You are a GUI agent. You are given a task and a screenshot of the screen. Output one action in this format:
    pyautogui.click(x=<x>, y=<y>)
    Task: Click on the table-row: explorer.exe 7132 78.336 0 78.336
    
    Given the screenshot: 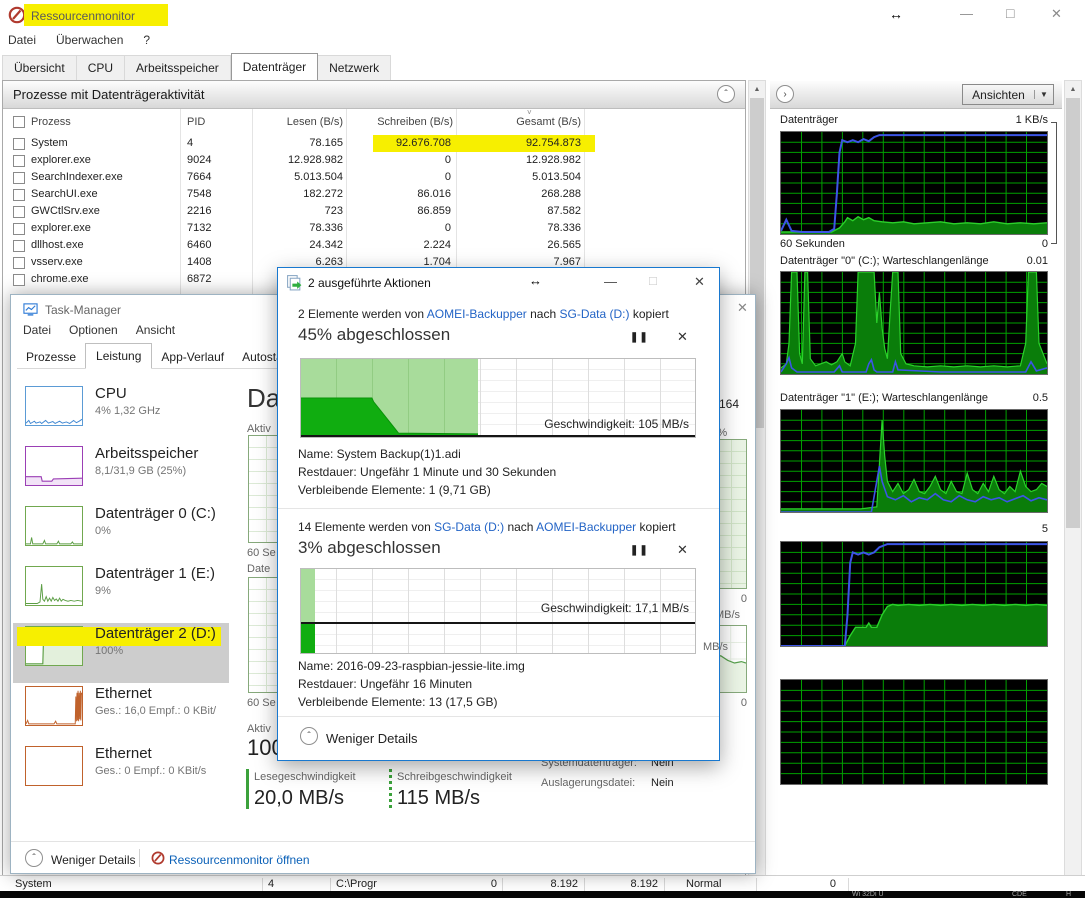 What is the action you would take?
    pyautogui.click(x=374, y=228)
    